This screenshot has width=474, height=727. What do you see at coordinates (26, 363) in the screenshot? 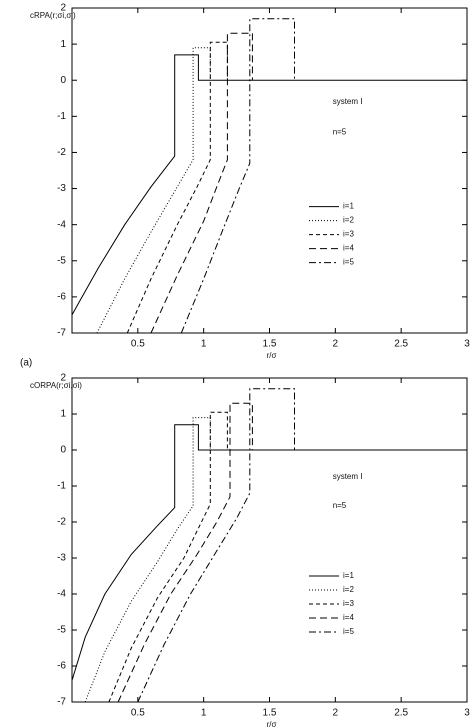
I see `panel-label: (a)` at bounding box center [26, 363].